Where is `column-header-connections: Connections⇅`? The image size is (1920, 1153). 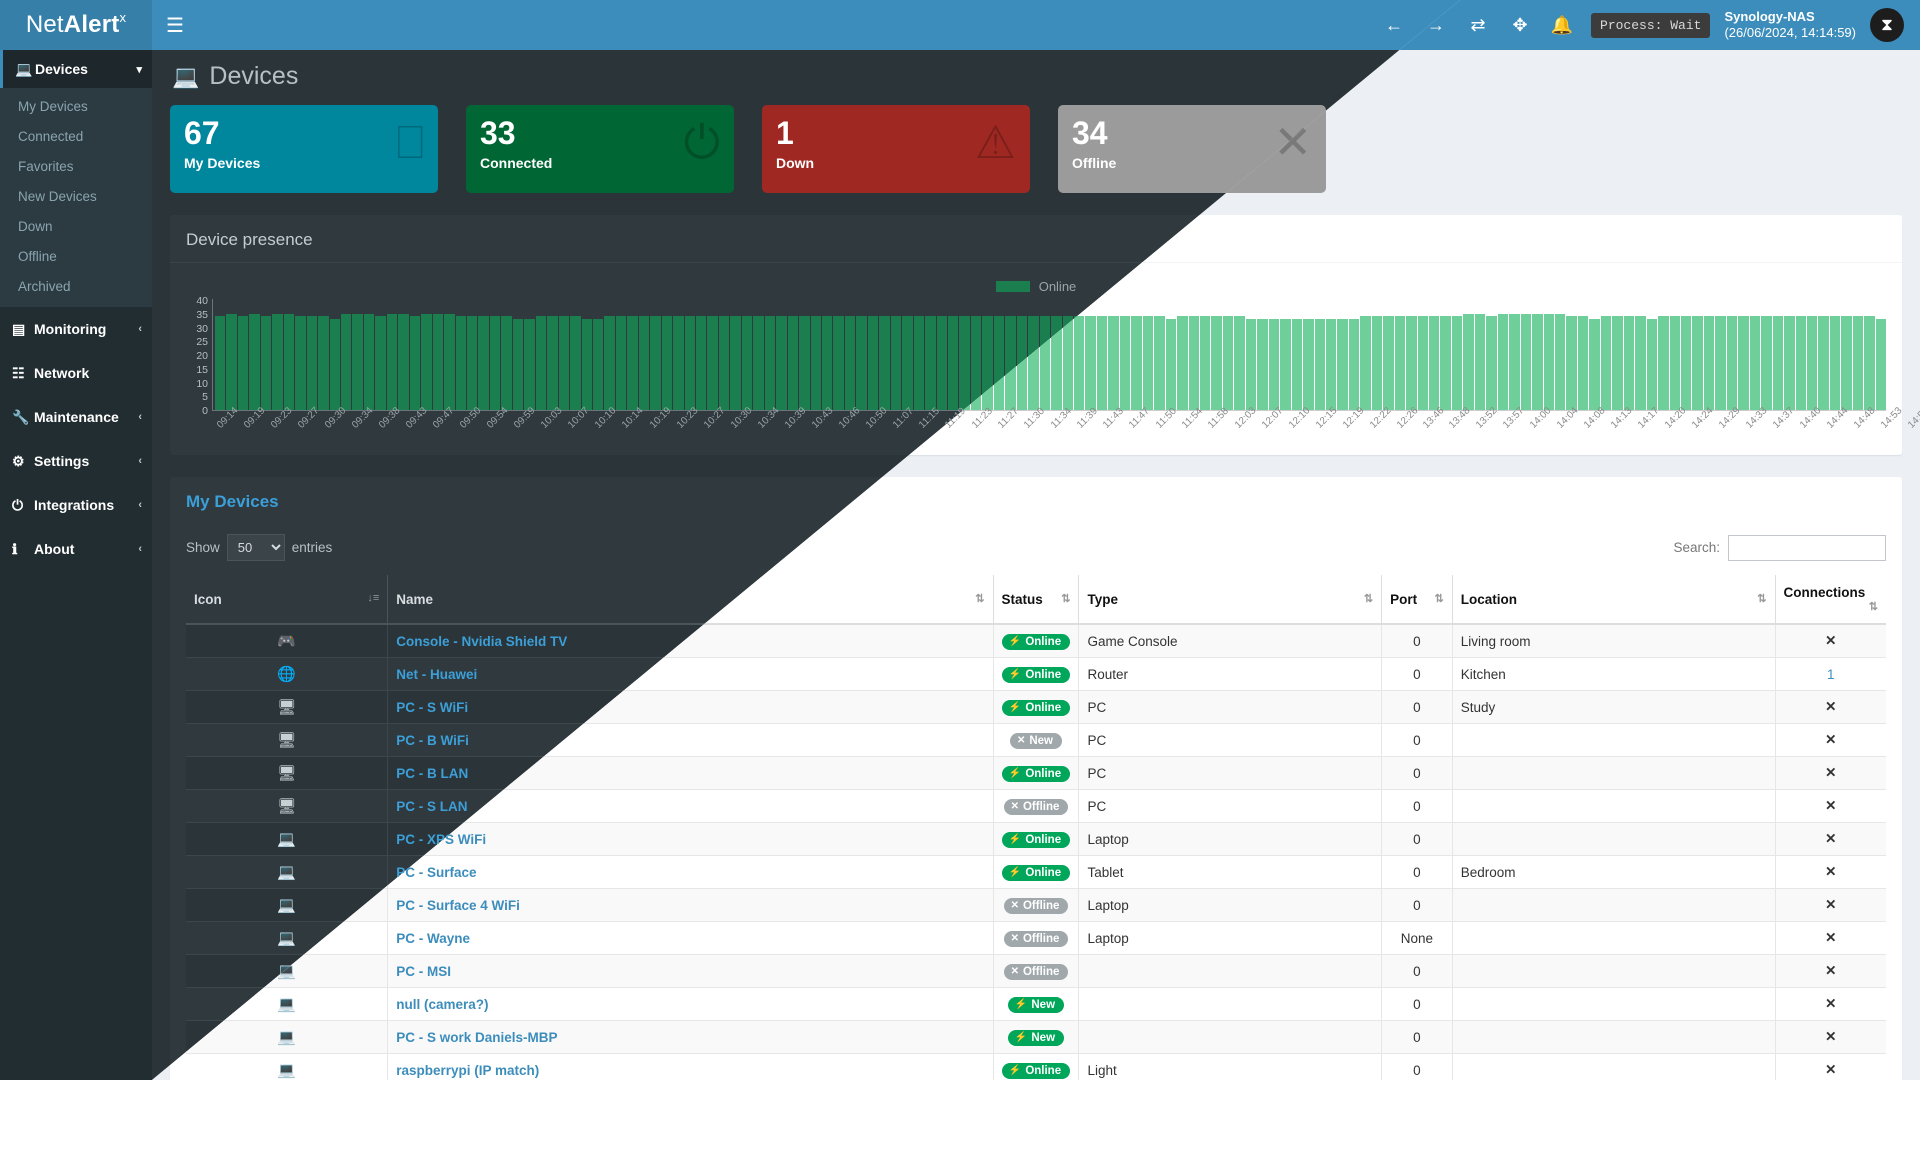 column-header-connections: Connections⇅ is located at coordinates (1830, 600).